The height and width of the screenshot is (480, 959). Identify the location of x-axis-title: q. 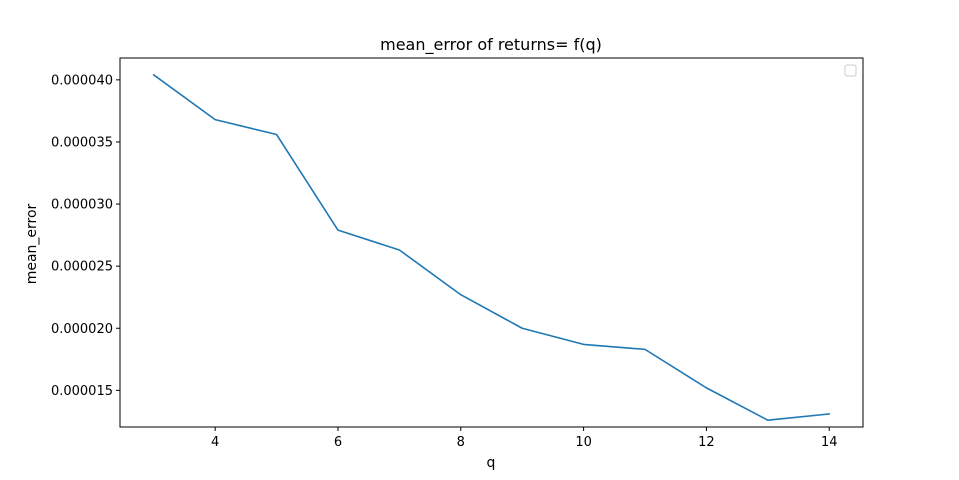
(491, 463).